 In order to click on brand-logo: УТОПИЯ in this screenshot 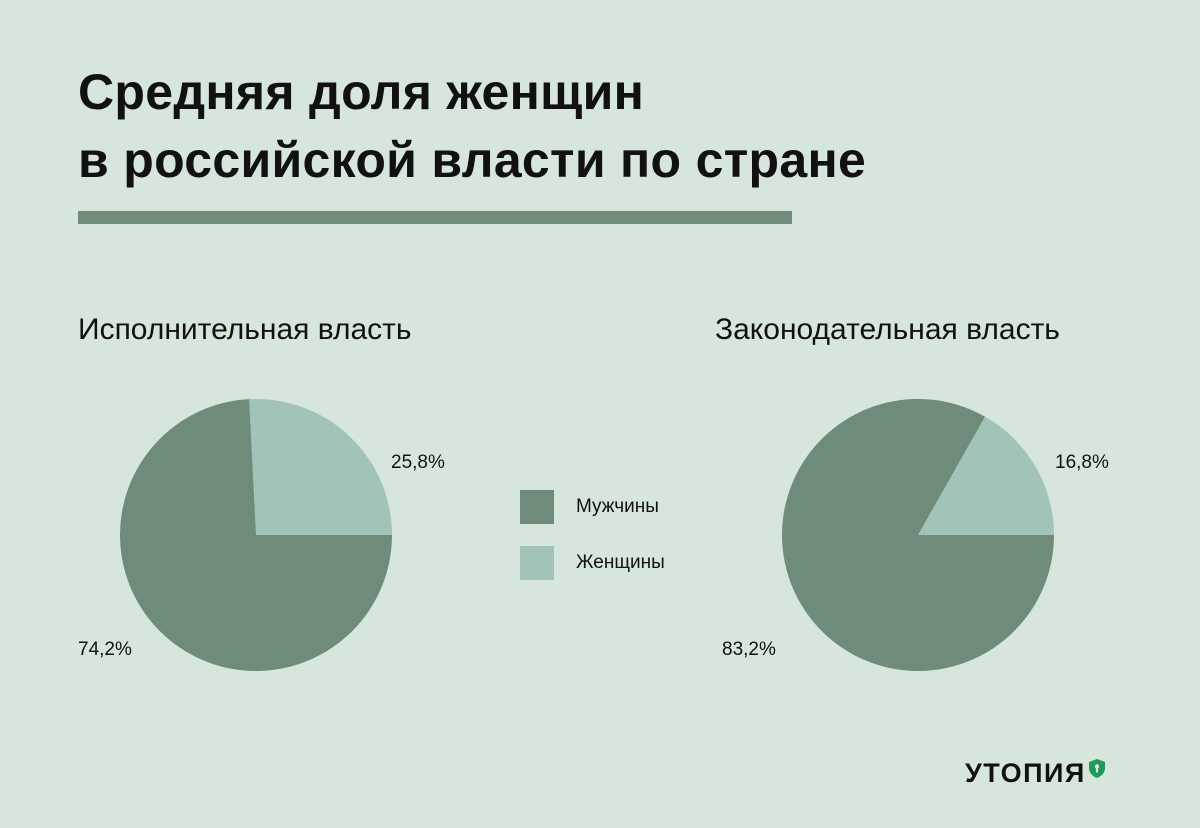, I will do `click(1035, 773)`.